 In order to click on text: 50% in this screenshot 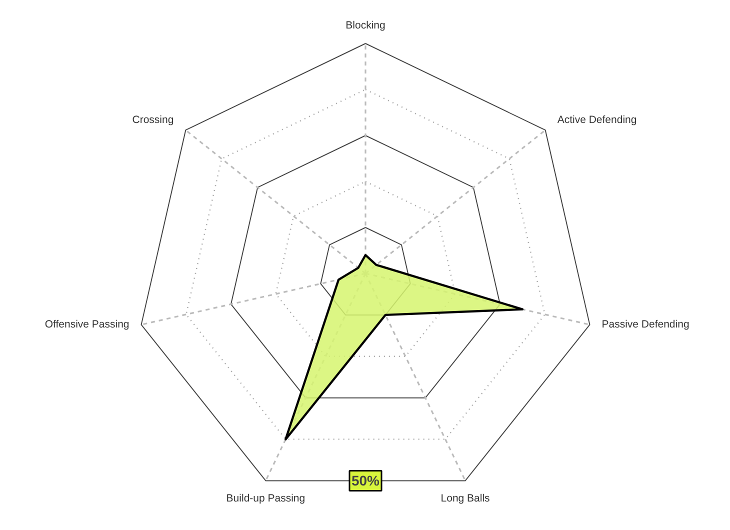, I will do `click(365, 480)`.